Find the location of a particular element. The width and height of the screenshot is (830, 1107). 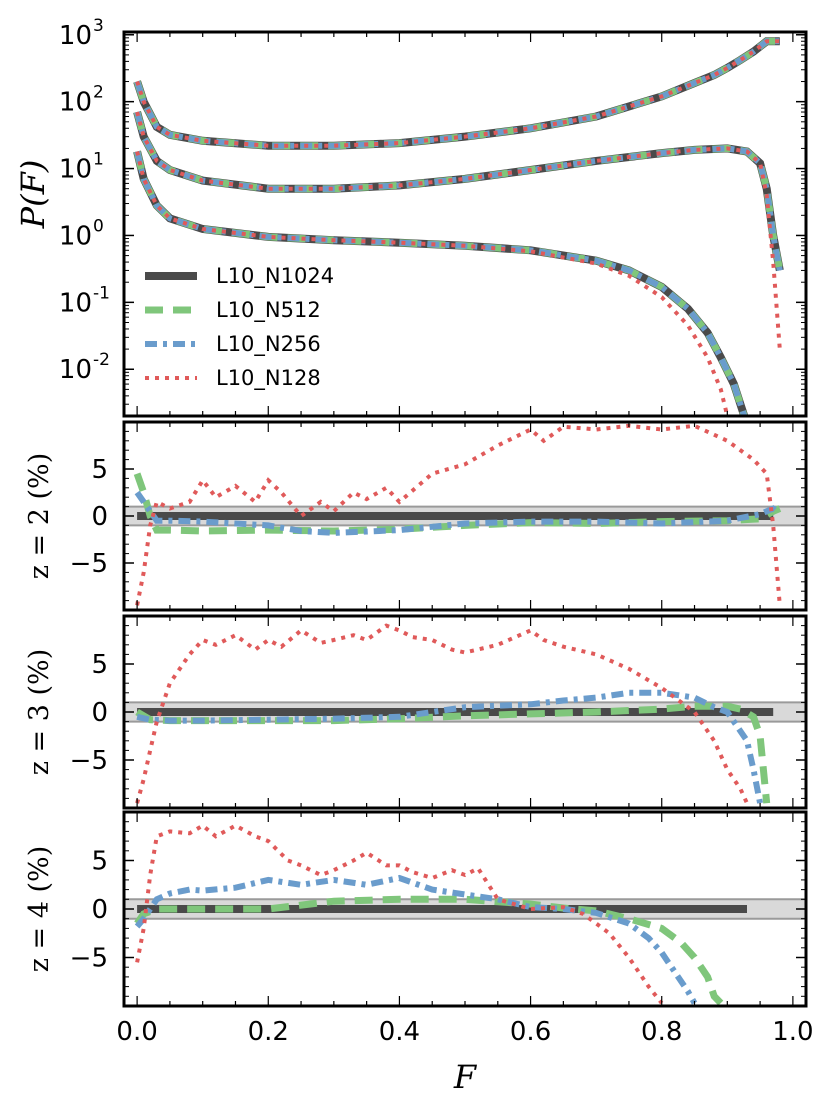

residual-l10_n128-z3 is located at coordinates (442, 714).